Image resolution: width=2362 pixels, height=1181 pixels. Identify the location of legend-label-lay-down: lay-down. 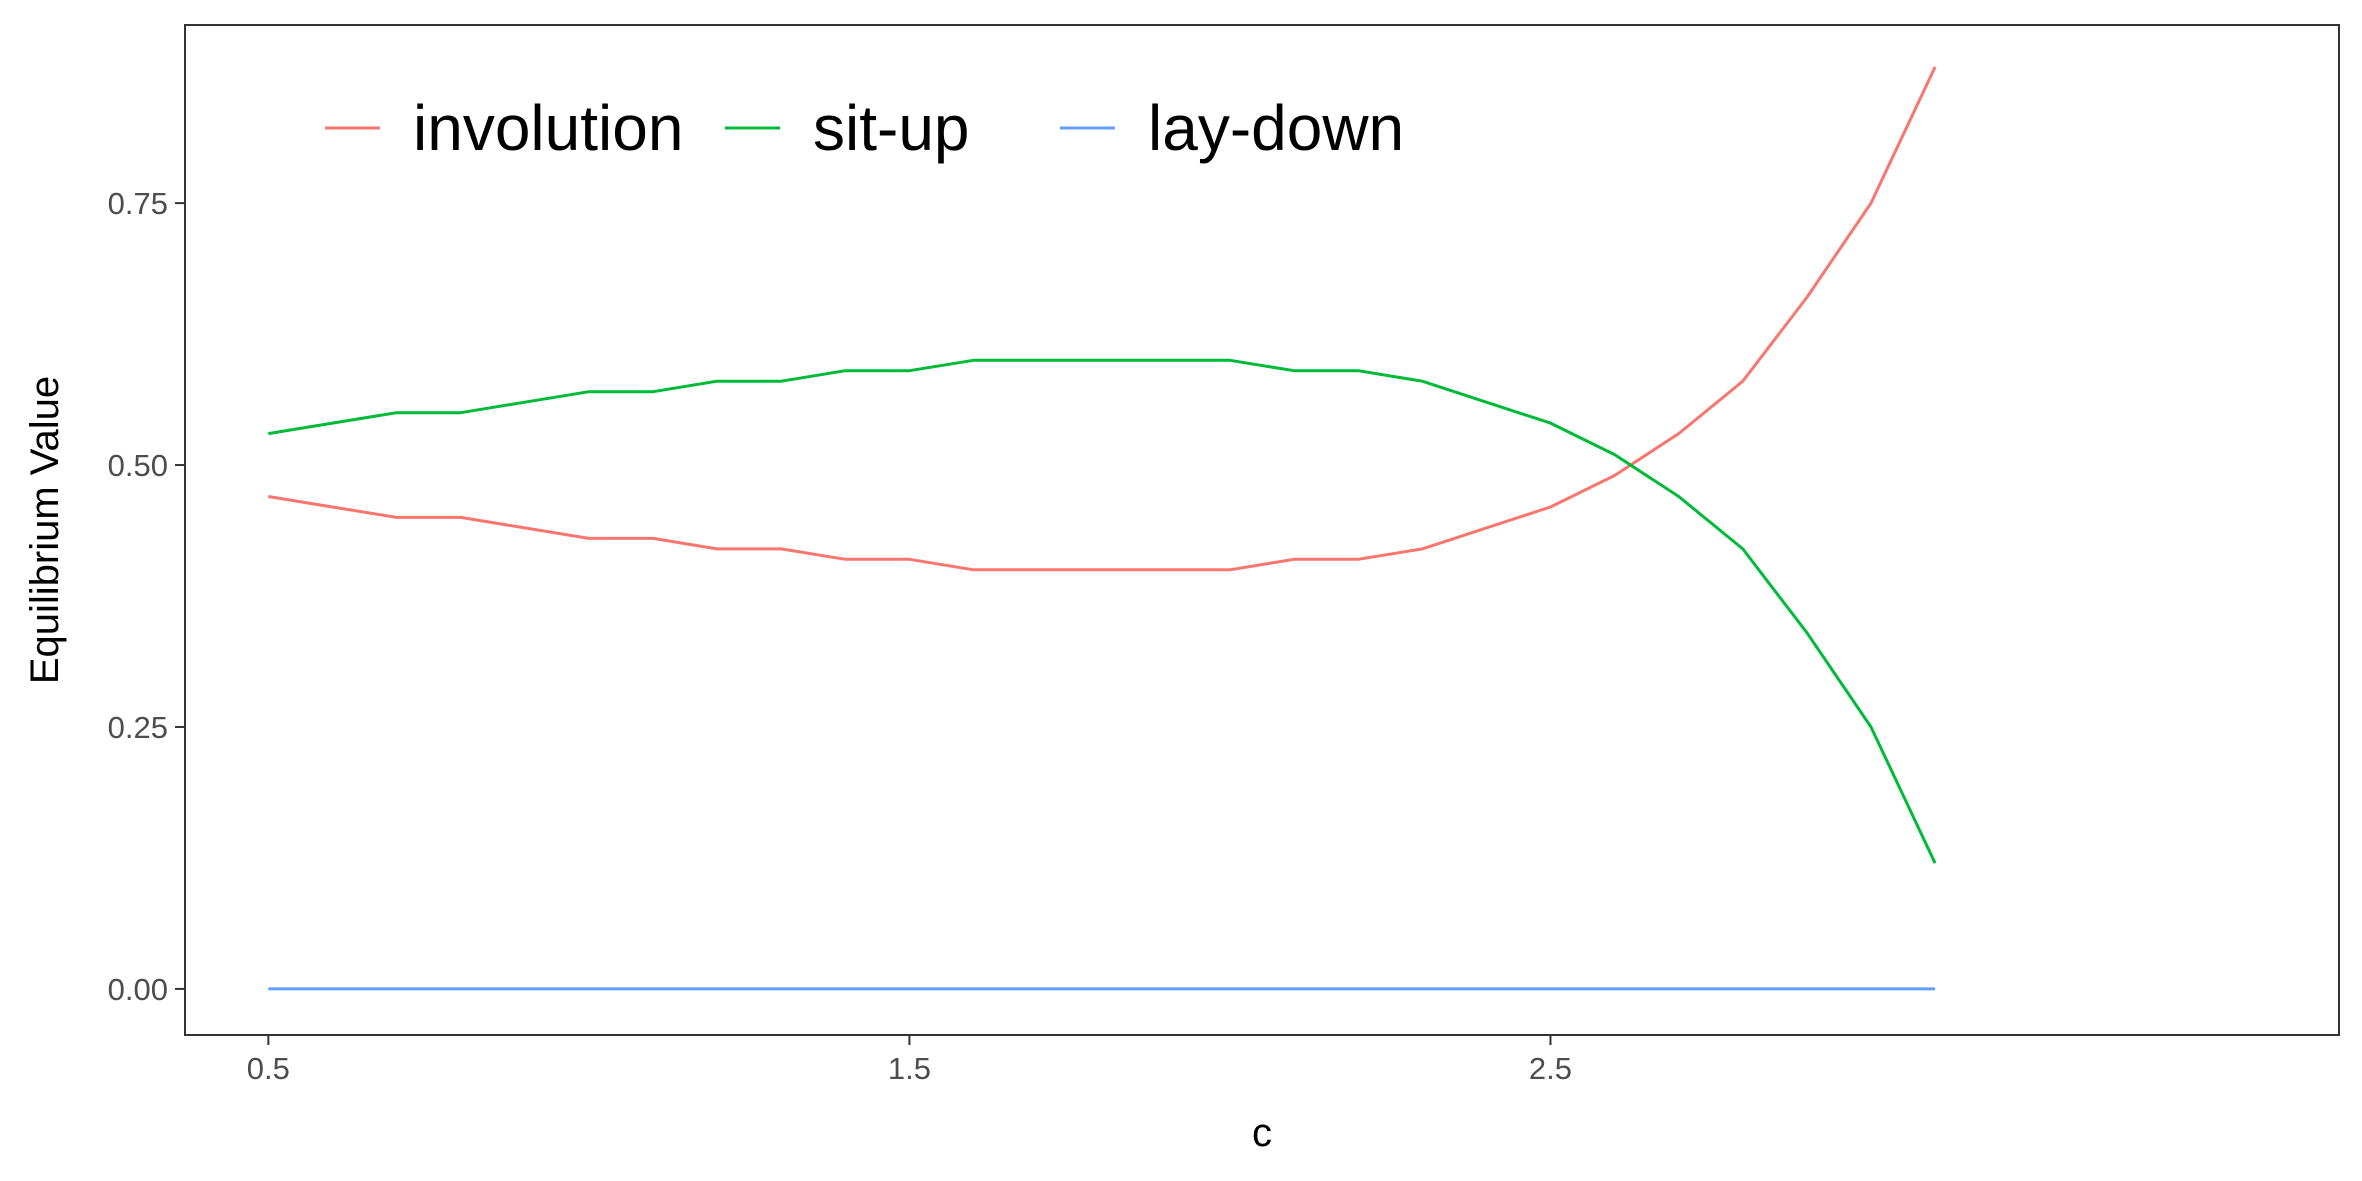
(1276, 128).